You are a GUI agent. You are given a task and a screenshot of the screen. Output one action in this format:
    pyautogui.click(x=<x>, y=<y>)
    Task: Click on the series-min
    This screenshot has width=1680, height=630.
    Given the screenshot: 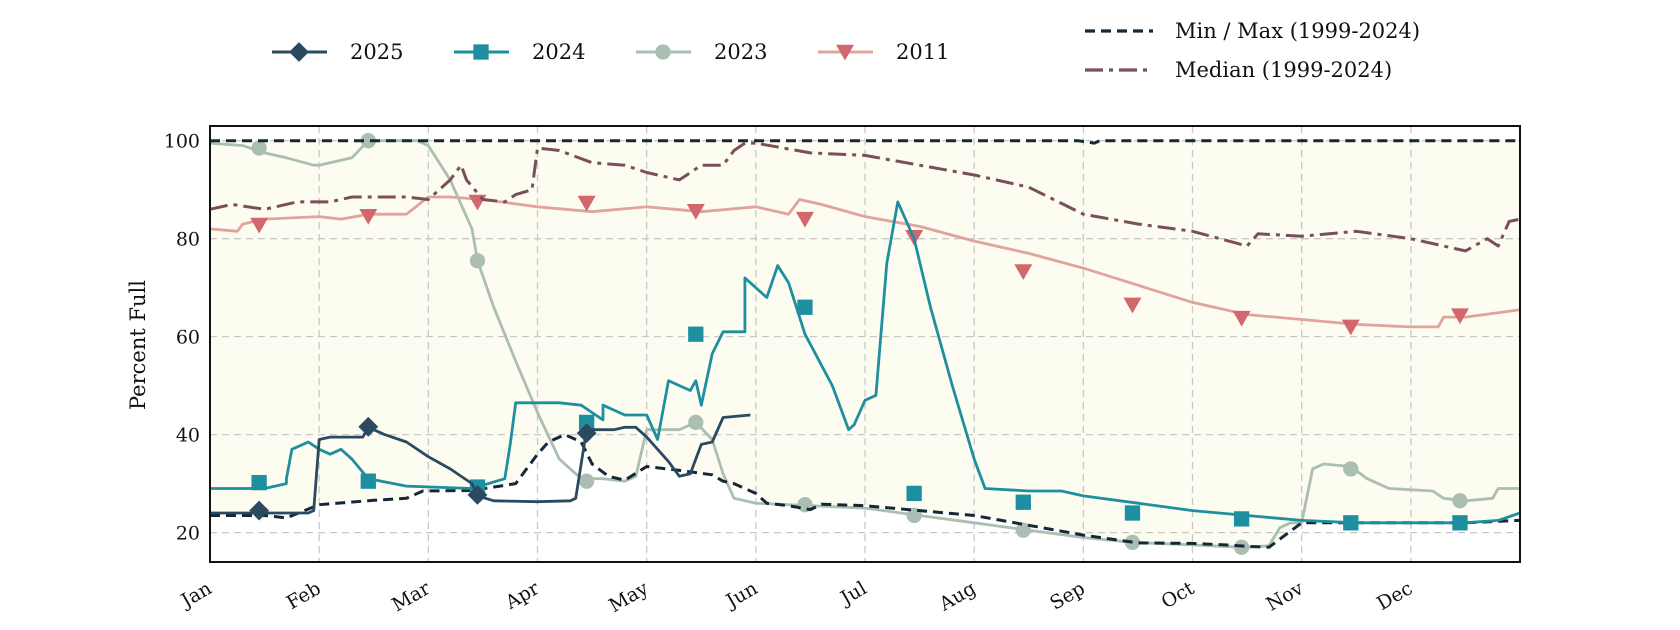 What is the action you would take?
    pyautogui.click(x=865, y=491)
    